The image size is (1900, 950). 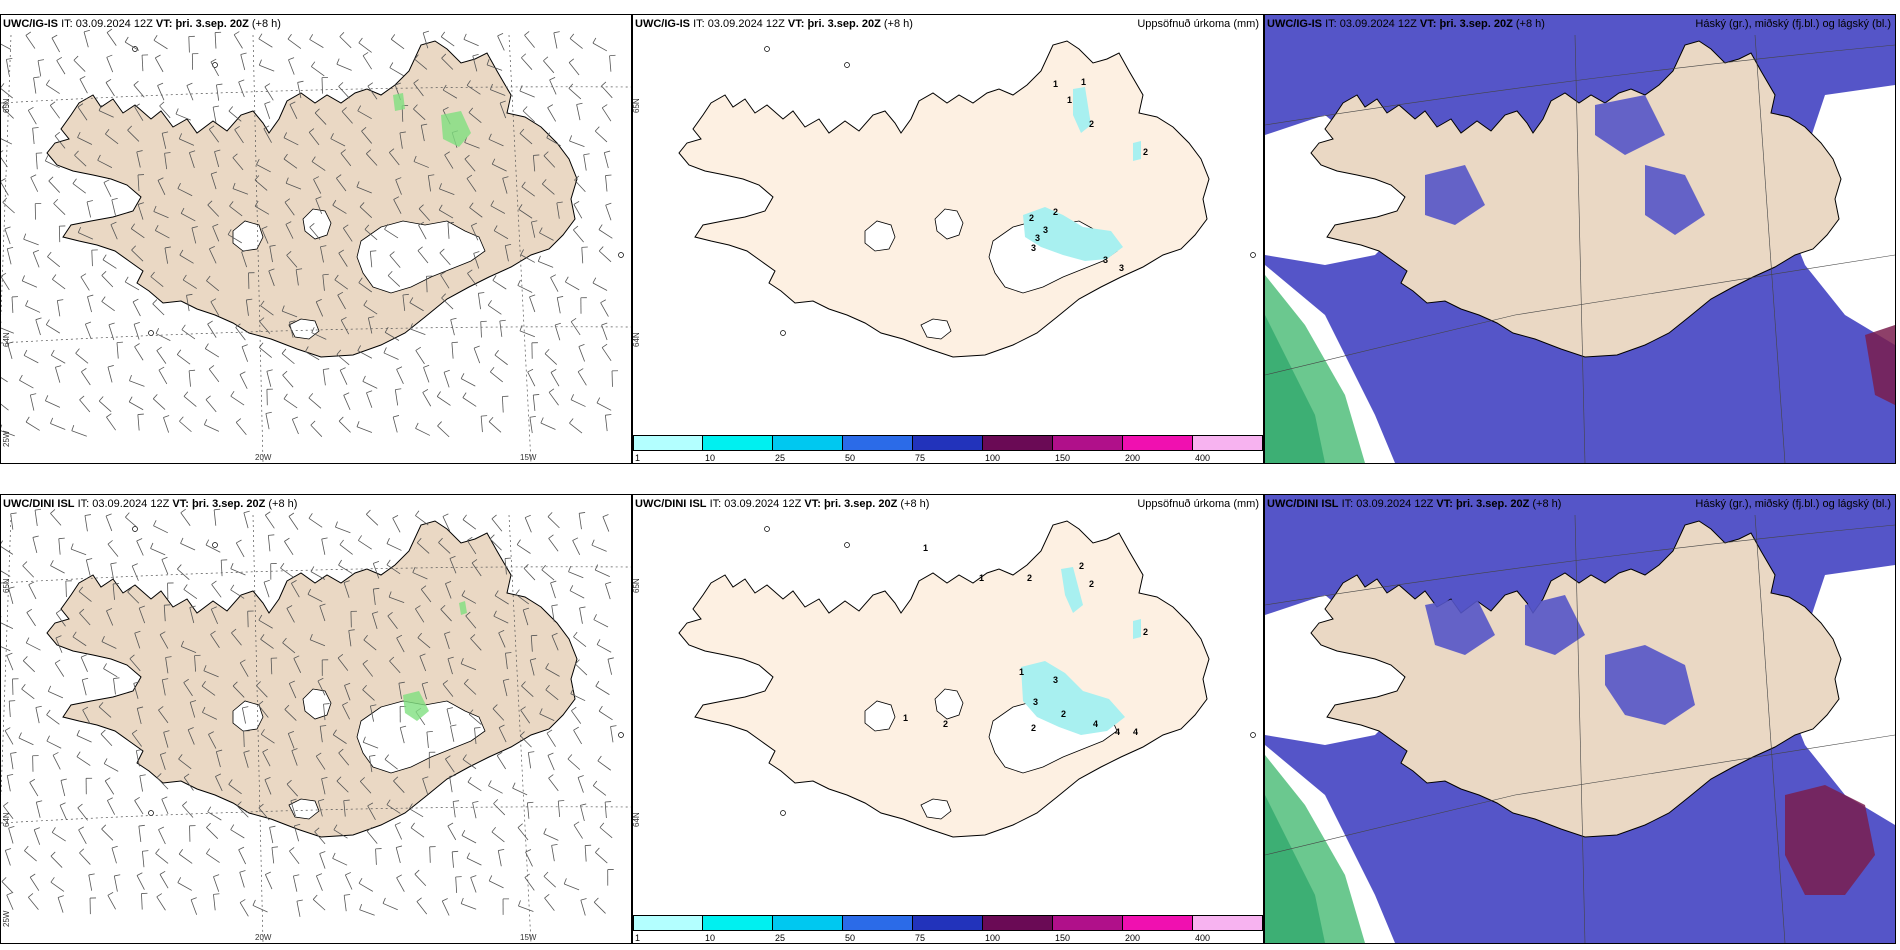 What do you see at coordinates (905, 718) in the screenshot?
I see `precip-value: 1` at bounding box center [905, 718].